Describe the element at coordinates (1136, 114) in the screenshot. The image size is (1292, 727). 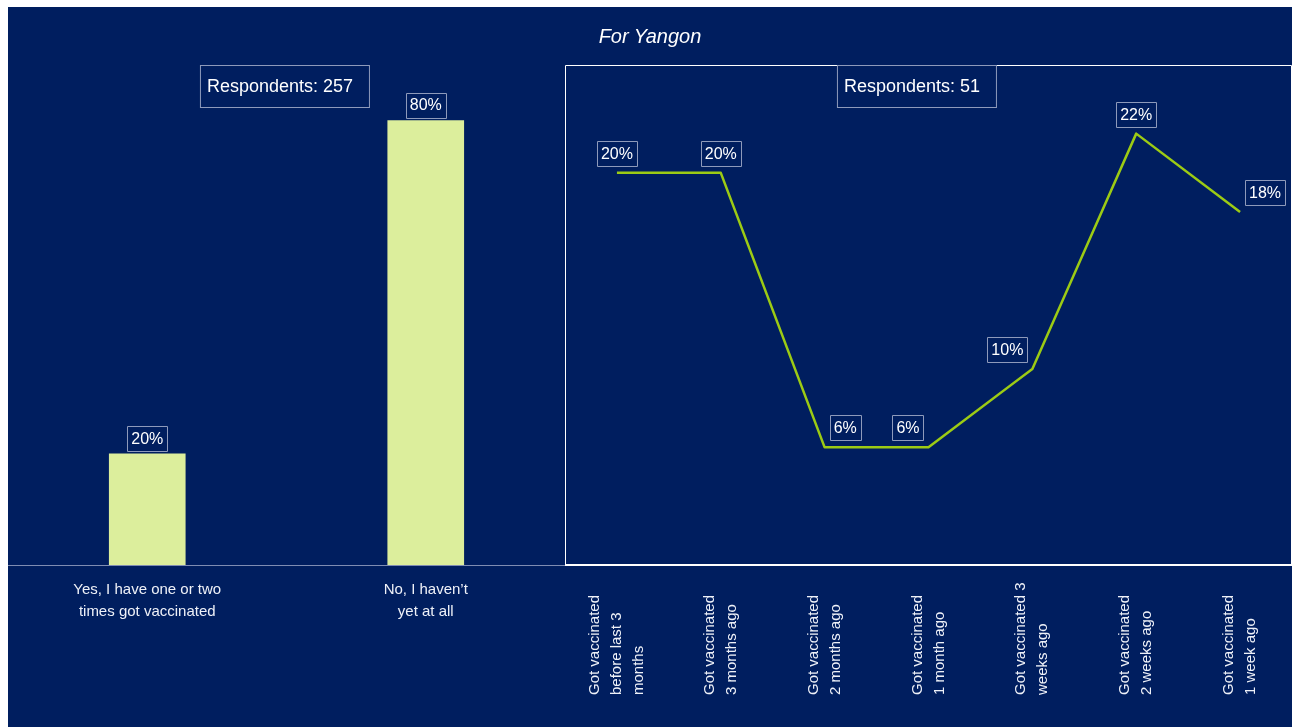
I see `data-label: 22%` at that location.